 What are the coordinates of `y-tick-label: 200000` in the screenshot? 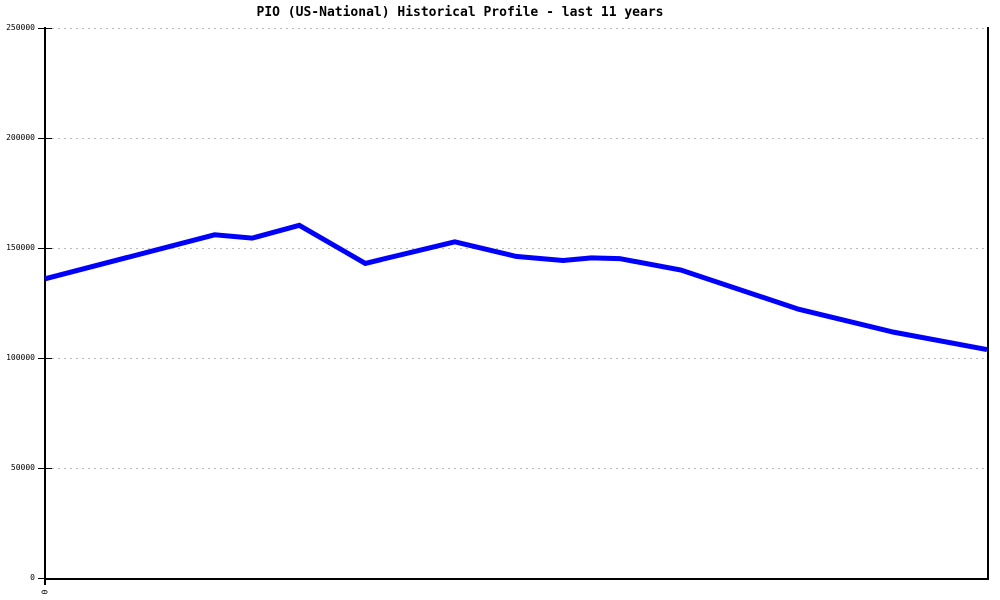 It's located at (20, 137).